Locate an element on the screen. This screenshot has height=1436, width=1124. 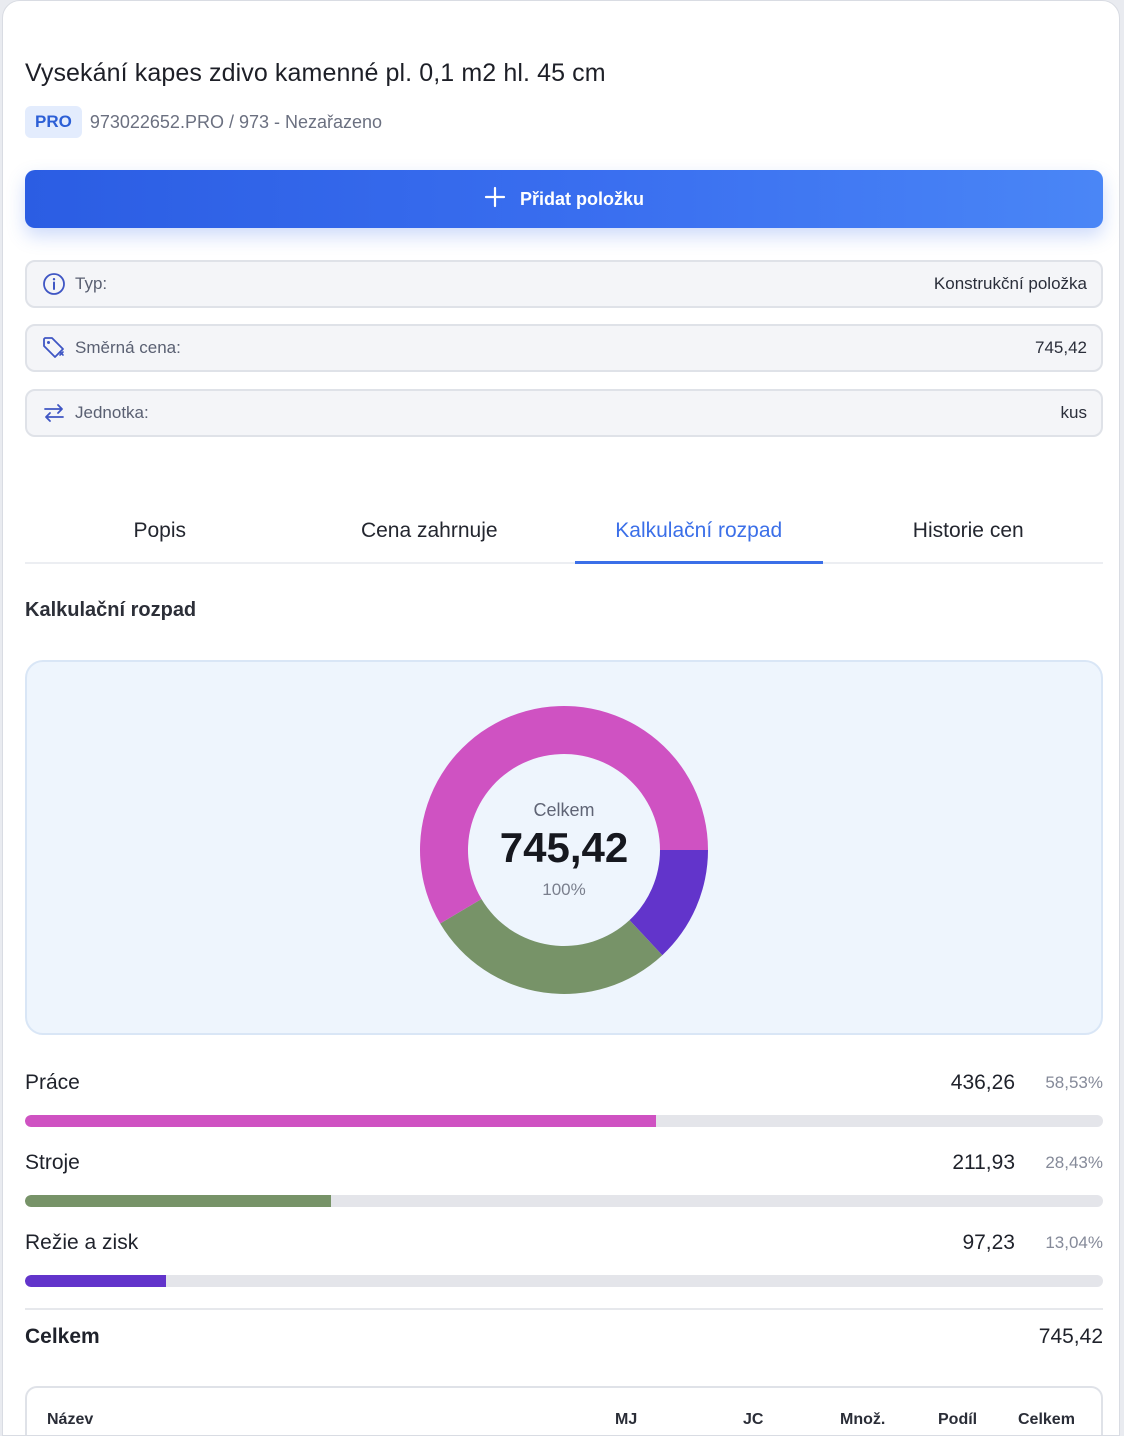
donut-chart: Celkem 745,42 100% is located at coordinates (564, 849).